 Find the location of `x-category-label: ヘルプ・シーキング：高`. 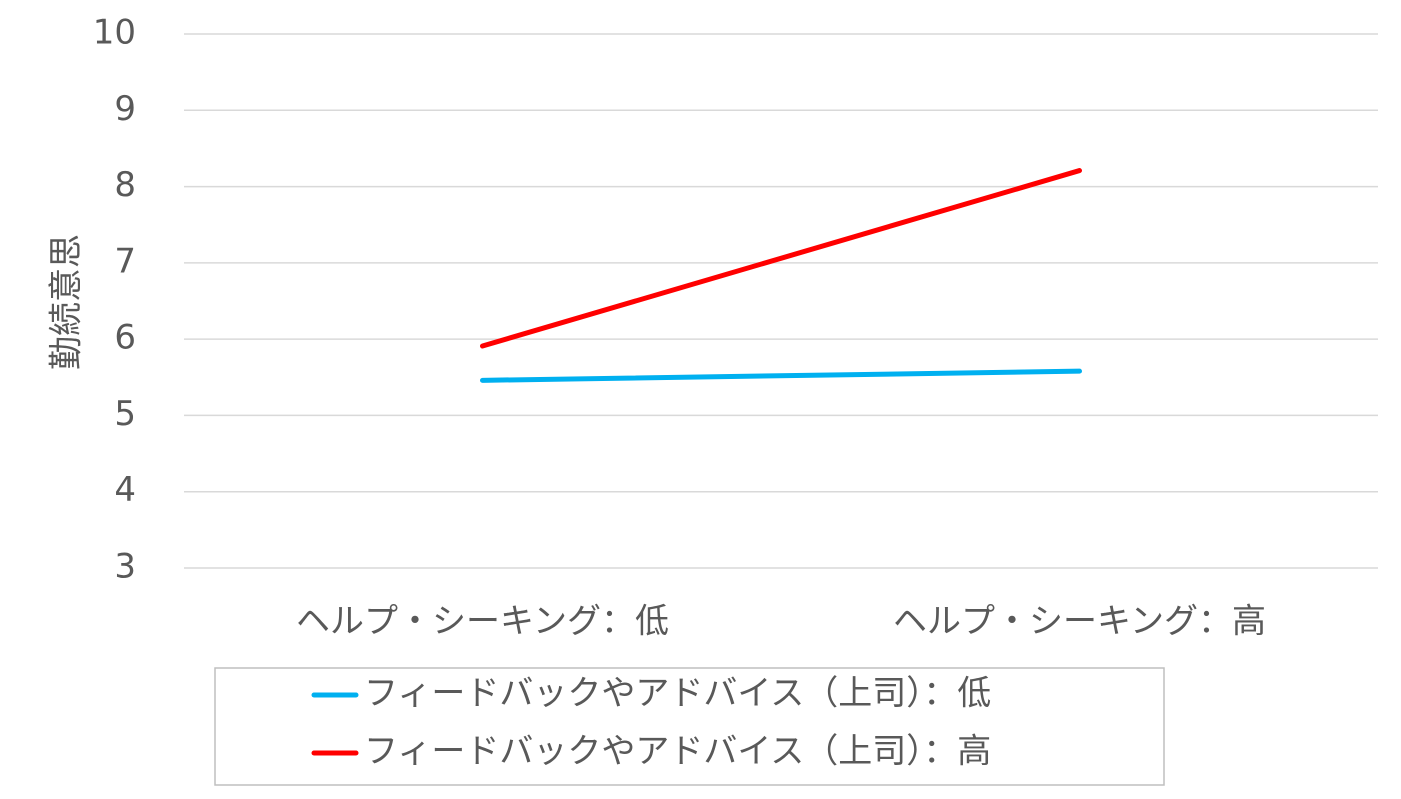

x-category-label: ヘルプ・シーキング：高 is located at coordinates (1079, 622).